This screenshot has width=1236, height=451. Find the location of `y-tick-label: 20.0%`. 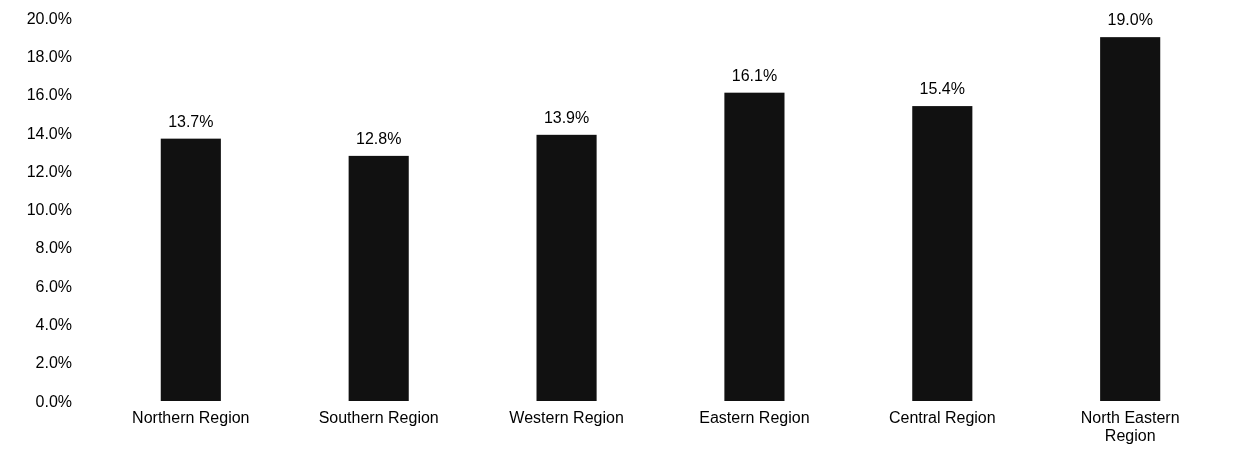

y-tick-label: 20.0% is located at coordinates (49, 18).